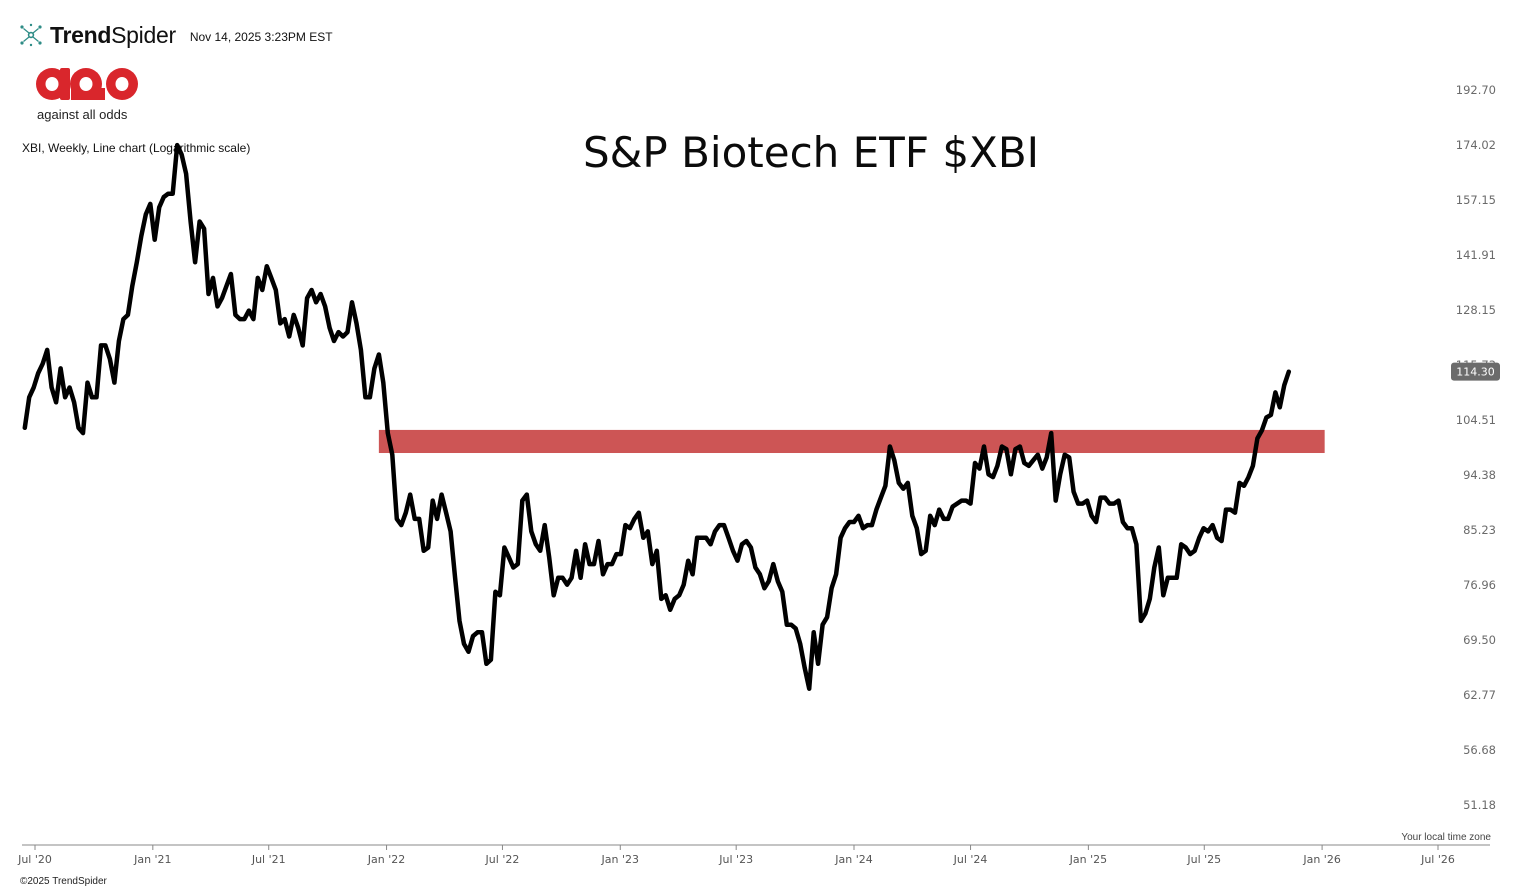 Image resolution: width=1521 pixels, height=891 pixels. What do you see at coordinates (620, 859) in the screenshot?
I see `x-tick-label: Jan '23` at bounding box center [620, 859].